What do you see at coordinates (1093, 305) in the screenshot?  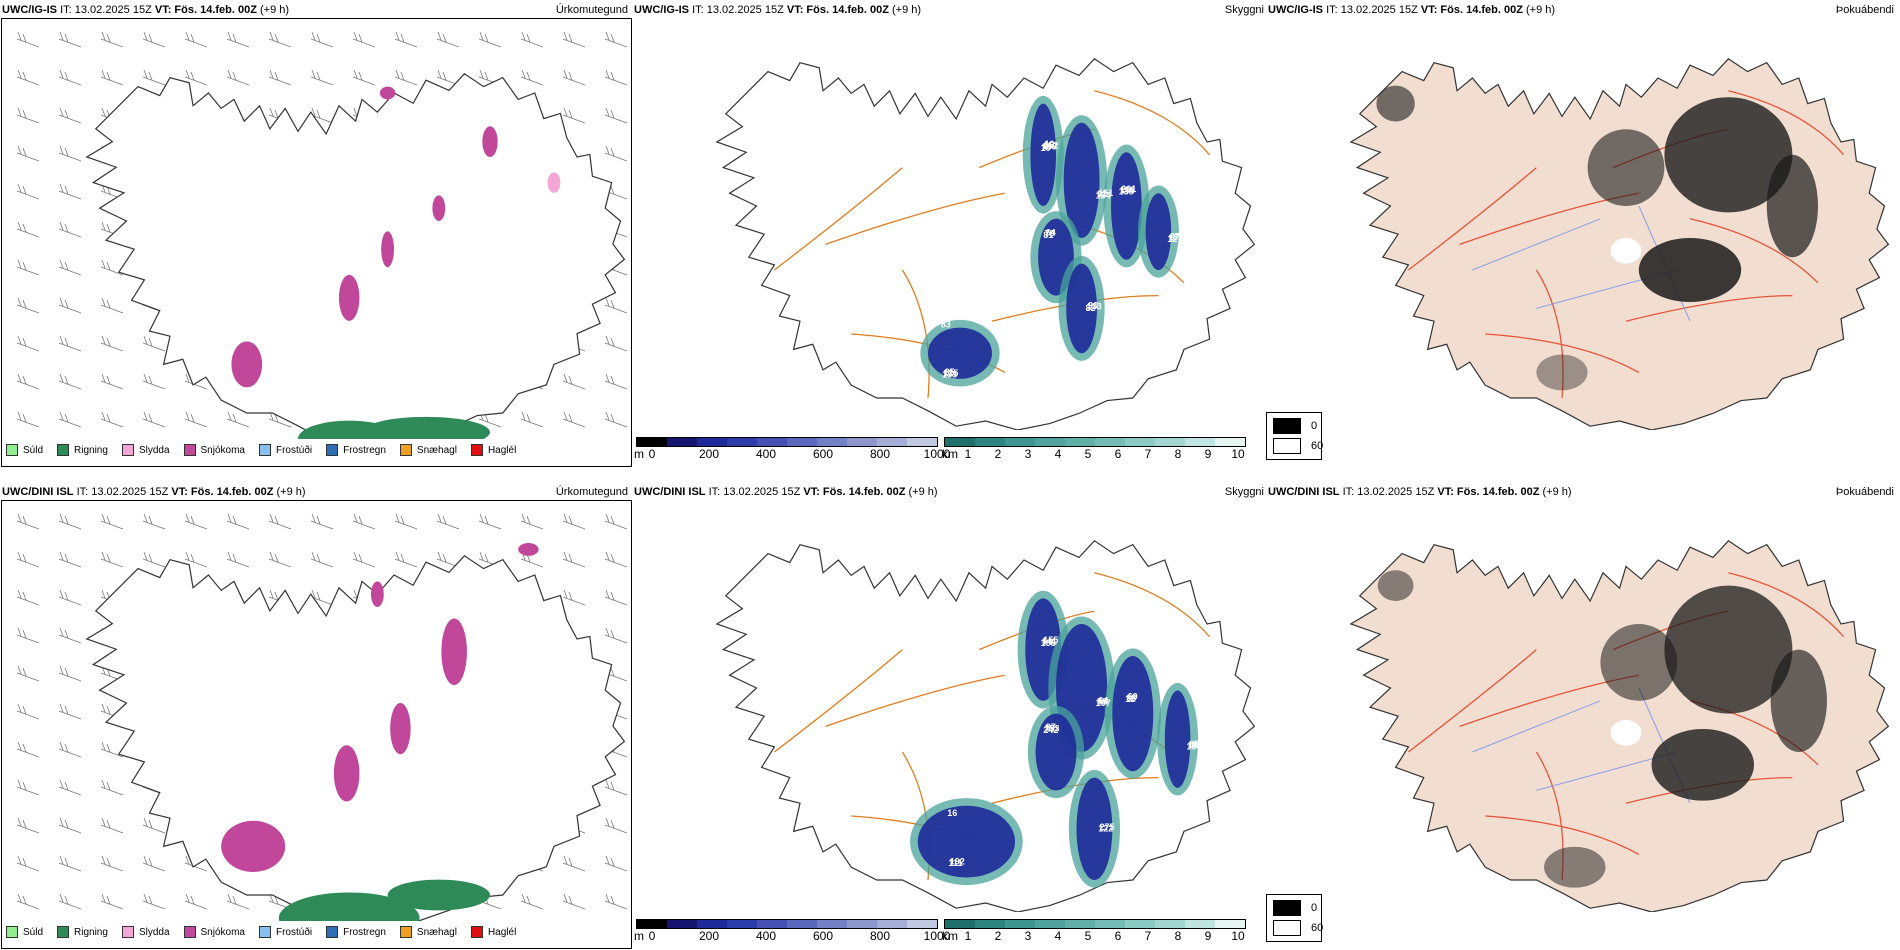 I see `cloud-base-label: 96` at bounding box center [1093, 305].